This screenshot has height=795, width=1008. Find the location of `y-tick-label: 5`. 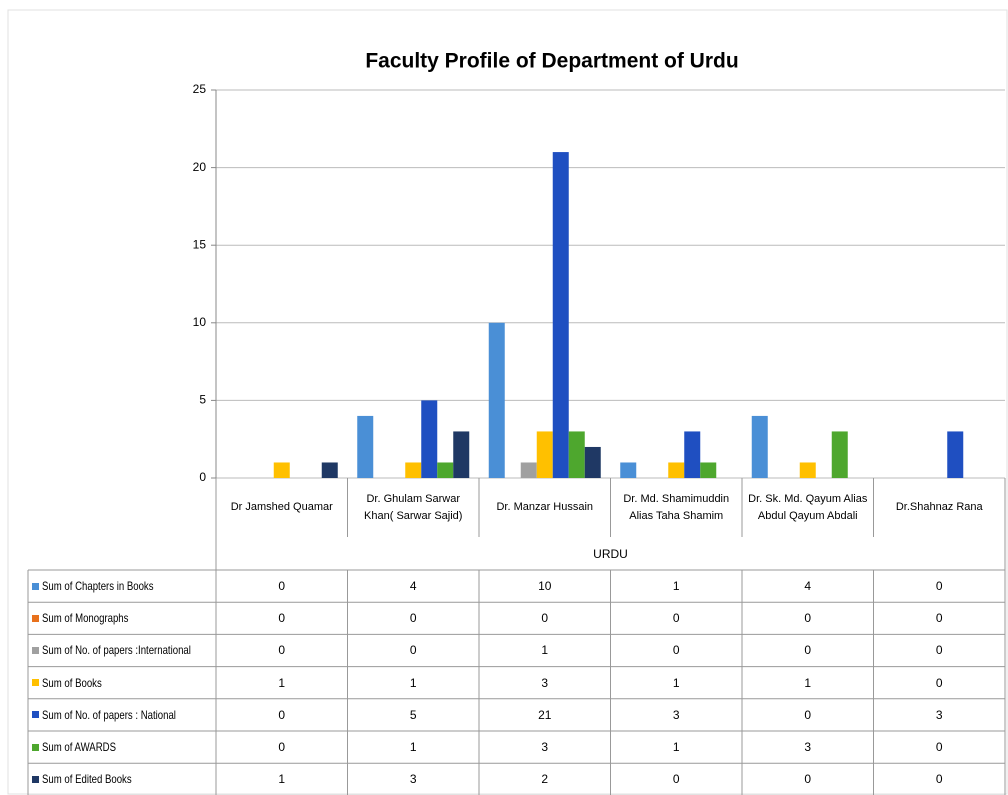

y-tick-label: 5 is located at coordinates (202, 400).